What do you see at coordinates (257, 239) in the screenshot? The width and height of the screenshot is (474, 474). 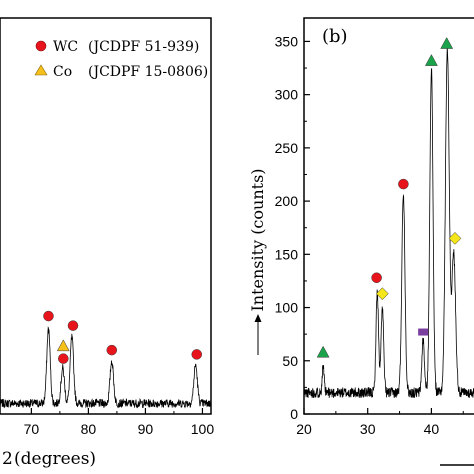 I see `panel-b-y-label: Intensity (counts)` at bounding box center [257, 239].